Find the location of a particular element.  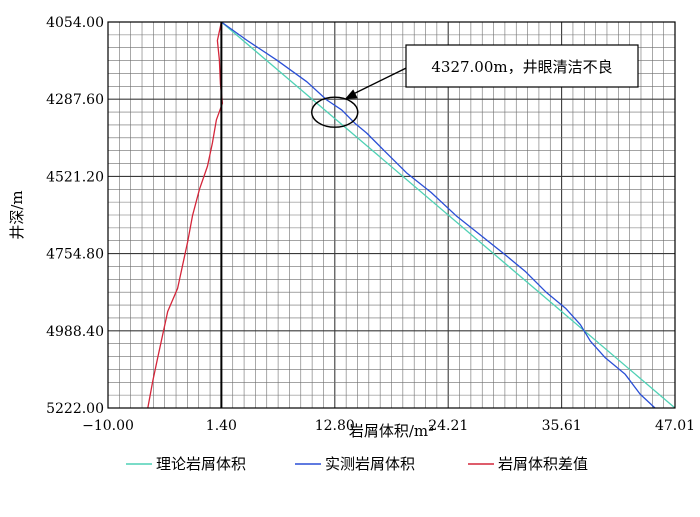

annotation: 4327.00m，井眼清洁不良 is located at coordinates (475, 86).